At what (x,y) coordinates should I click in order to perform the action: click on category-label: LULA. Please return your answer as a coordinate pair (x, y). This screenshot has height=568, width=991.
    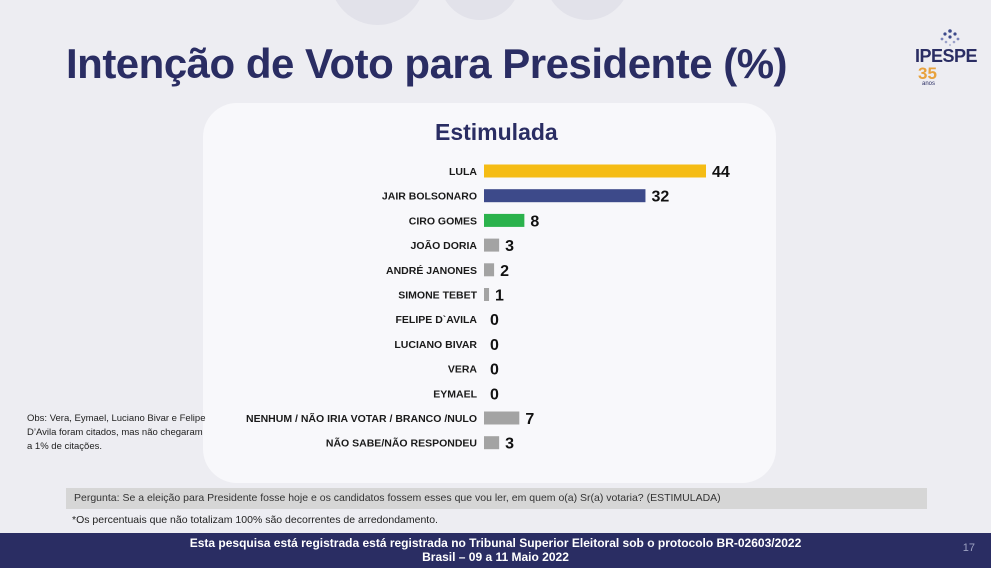
    Looking at the image, I should click on (463, 172).